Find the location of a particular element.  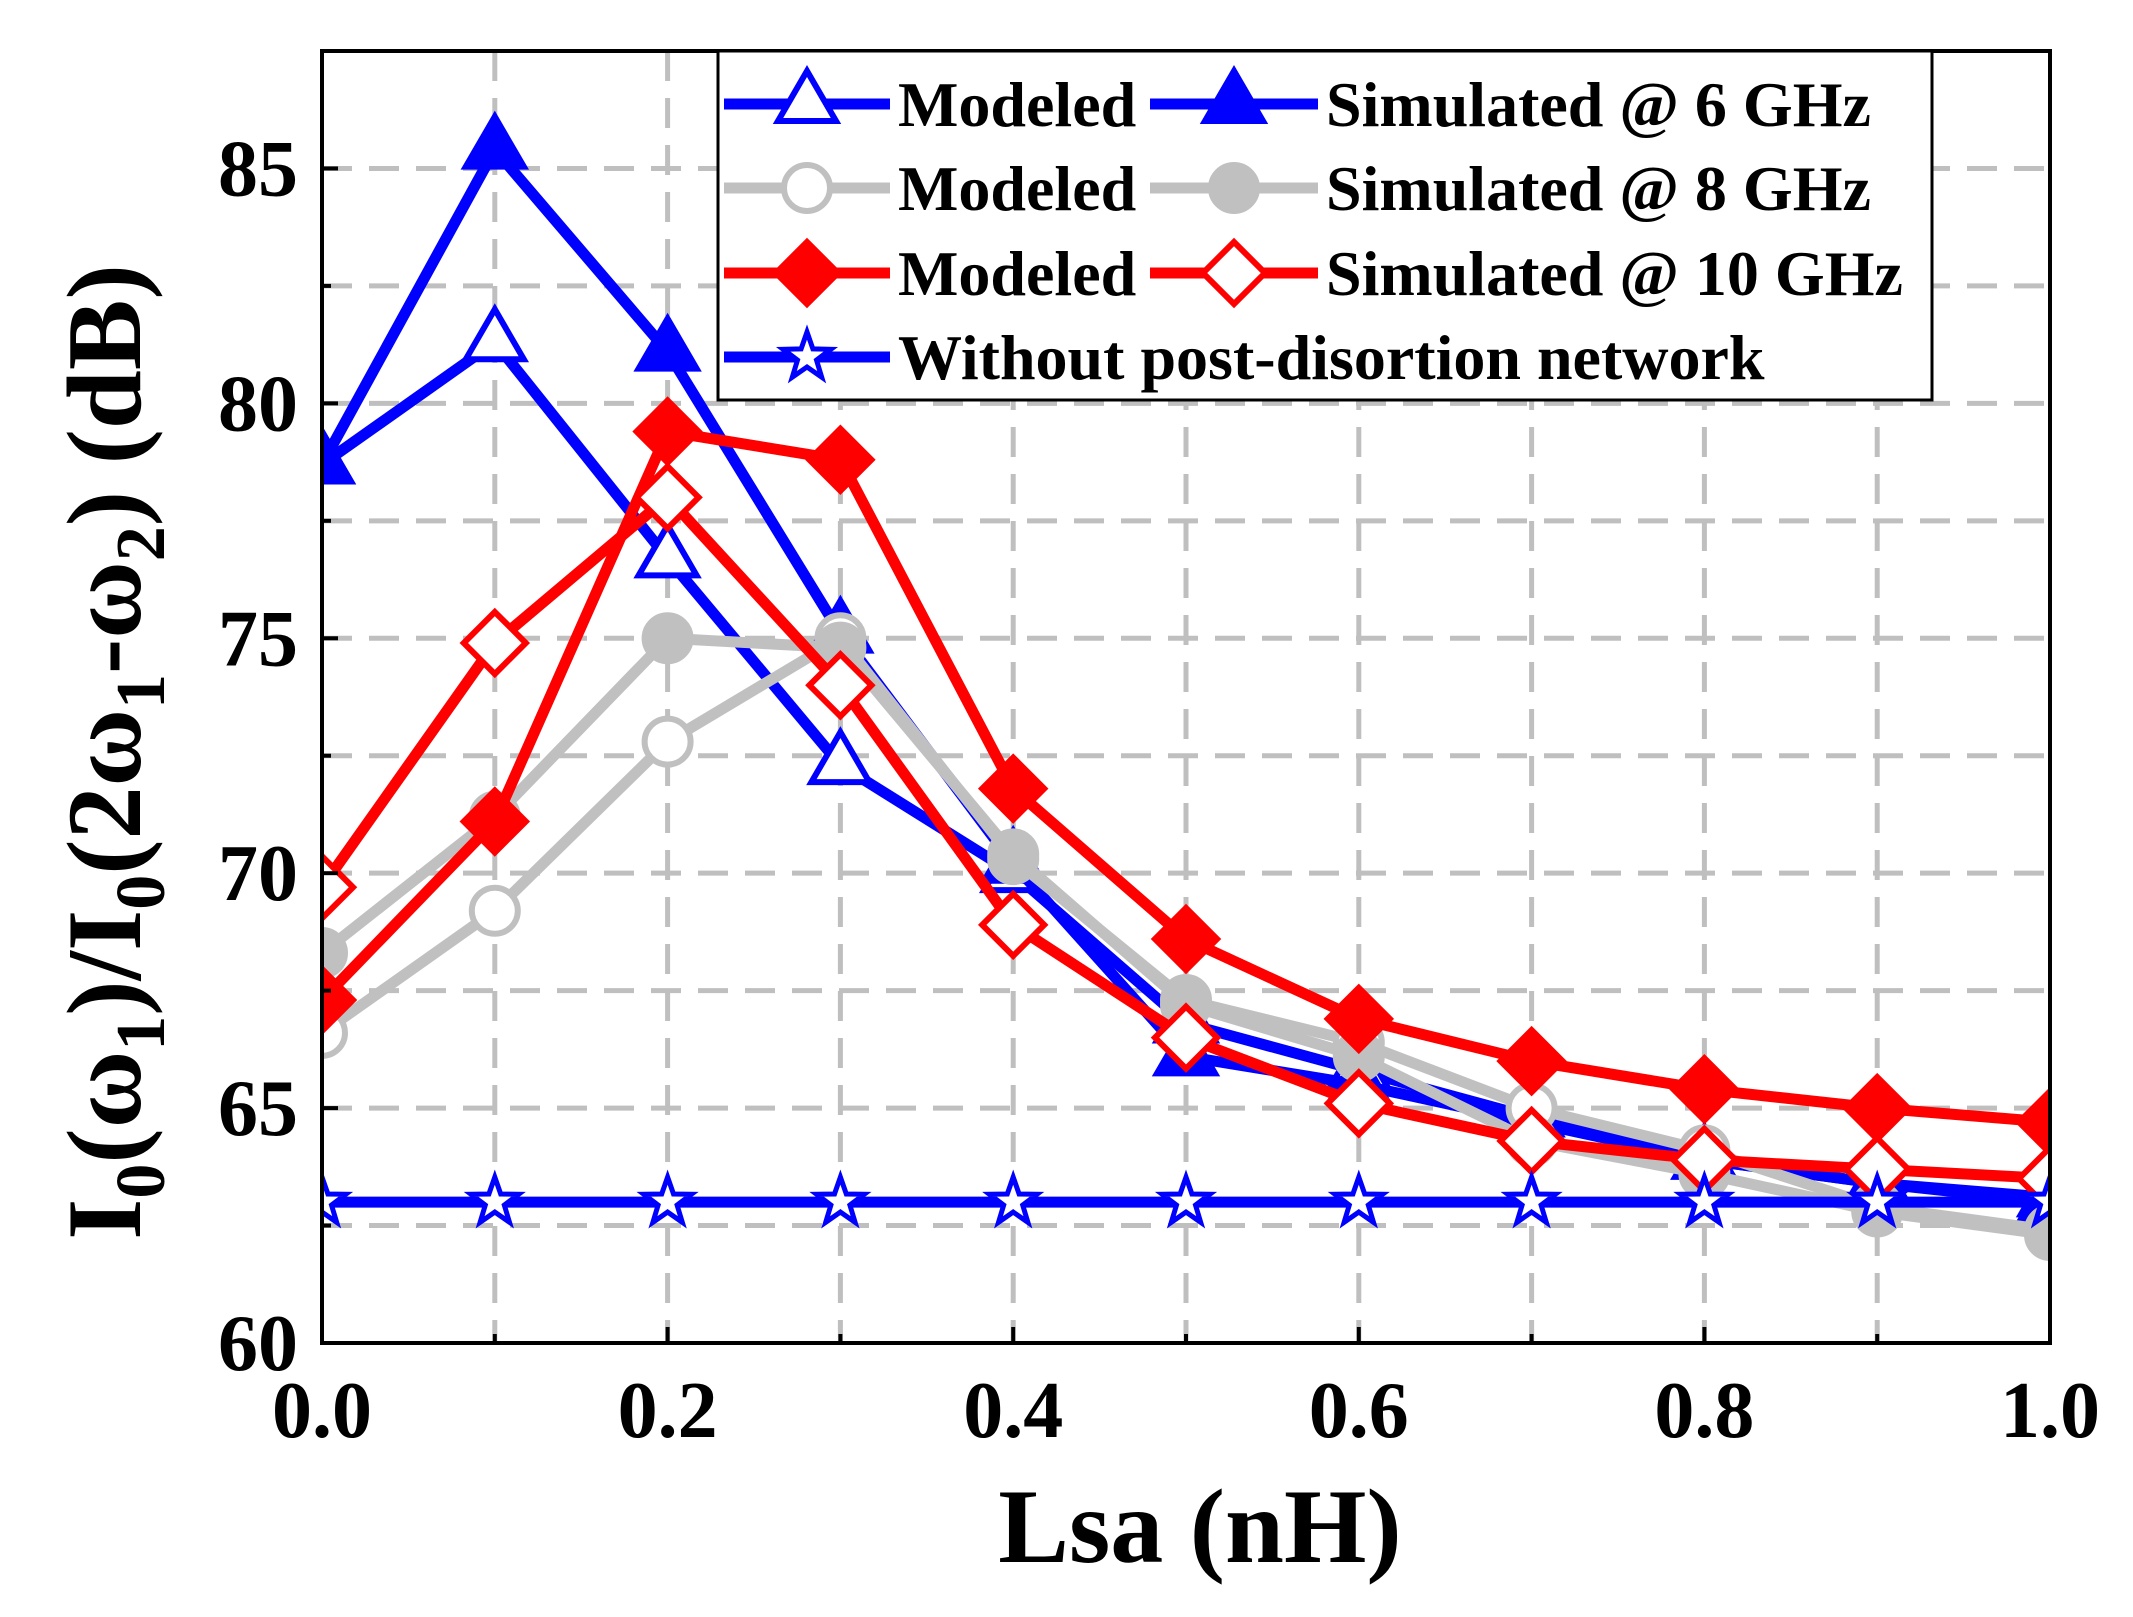

y-axis-title-subscript: 2 is located at coordinates (141, 543).